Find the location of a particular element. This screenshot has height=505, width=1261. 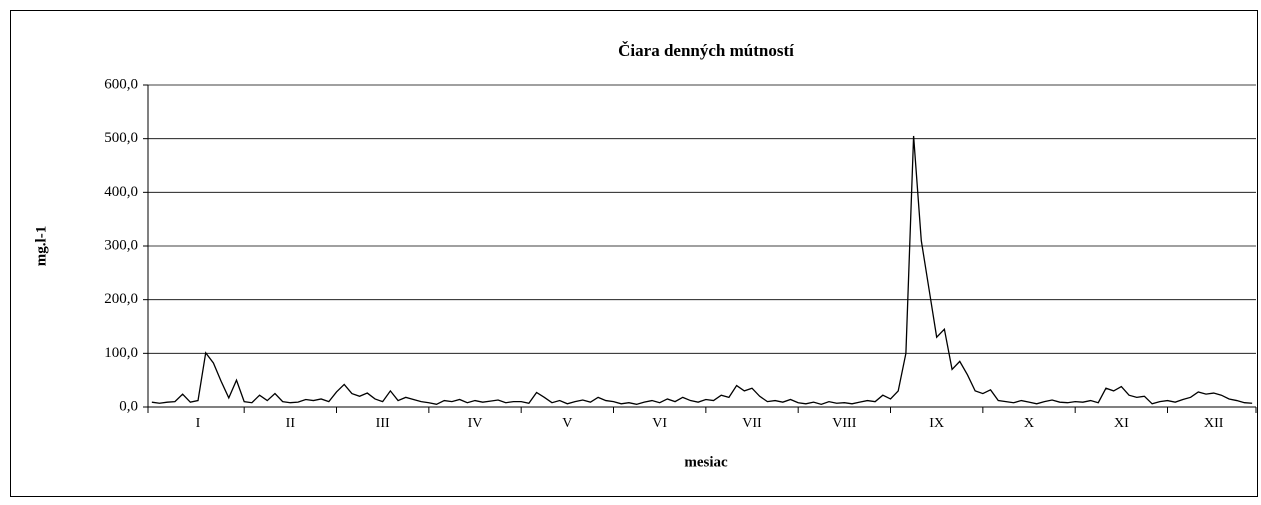

x-tick-label: VI is located at coordinates (659, 423).